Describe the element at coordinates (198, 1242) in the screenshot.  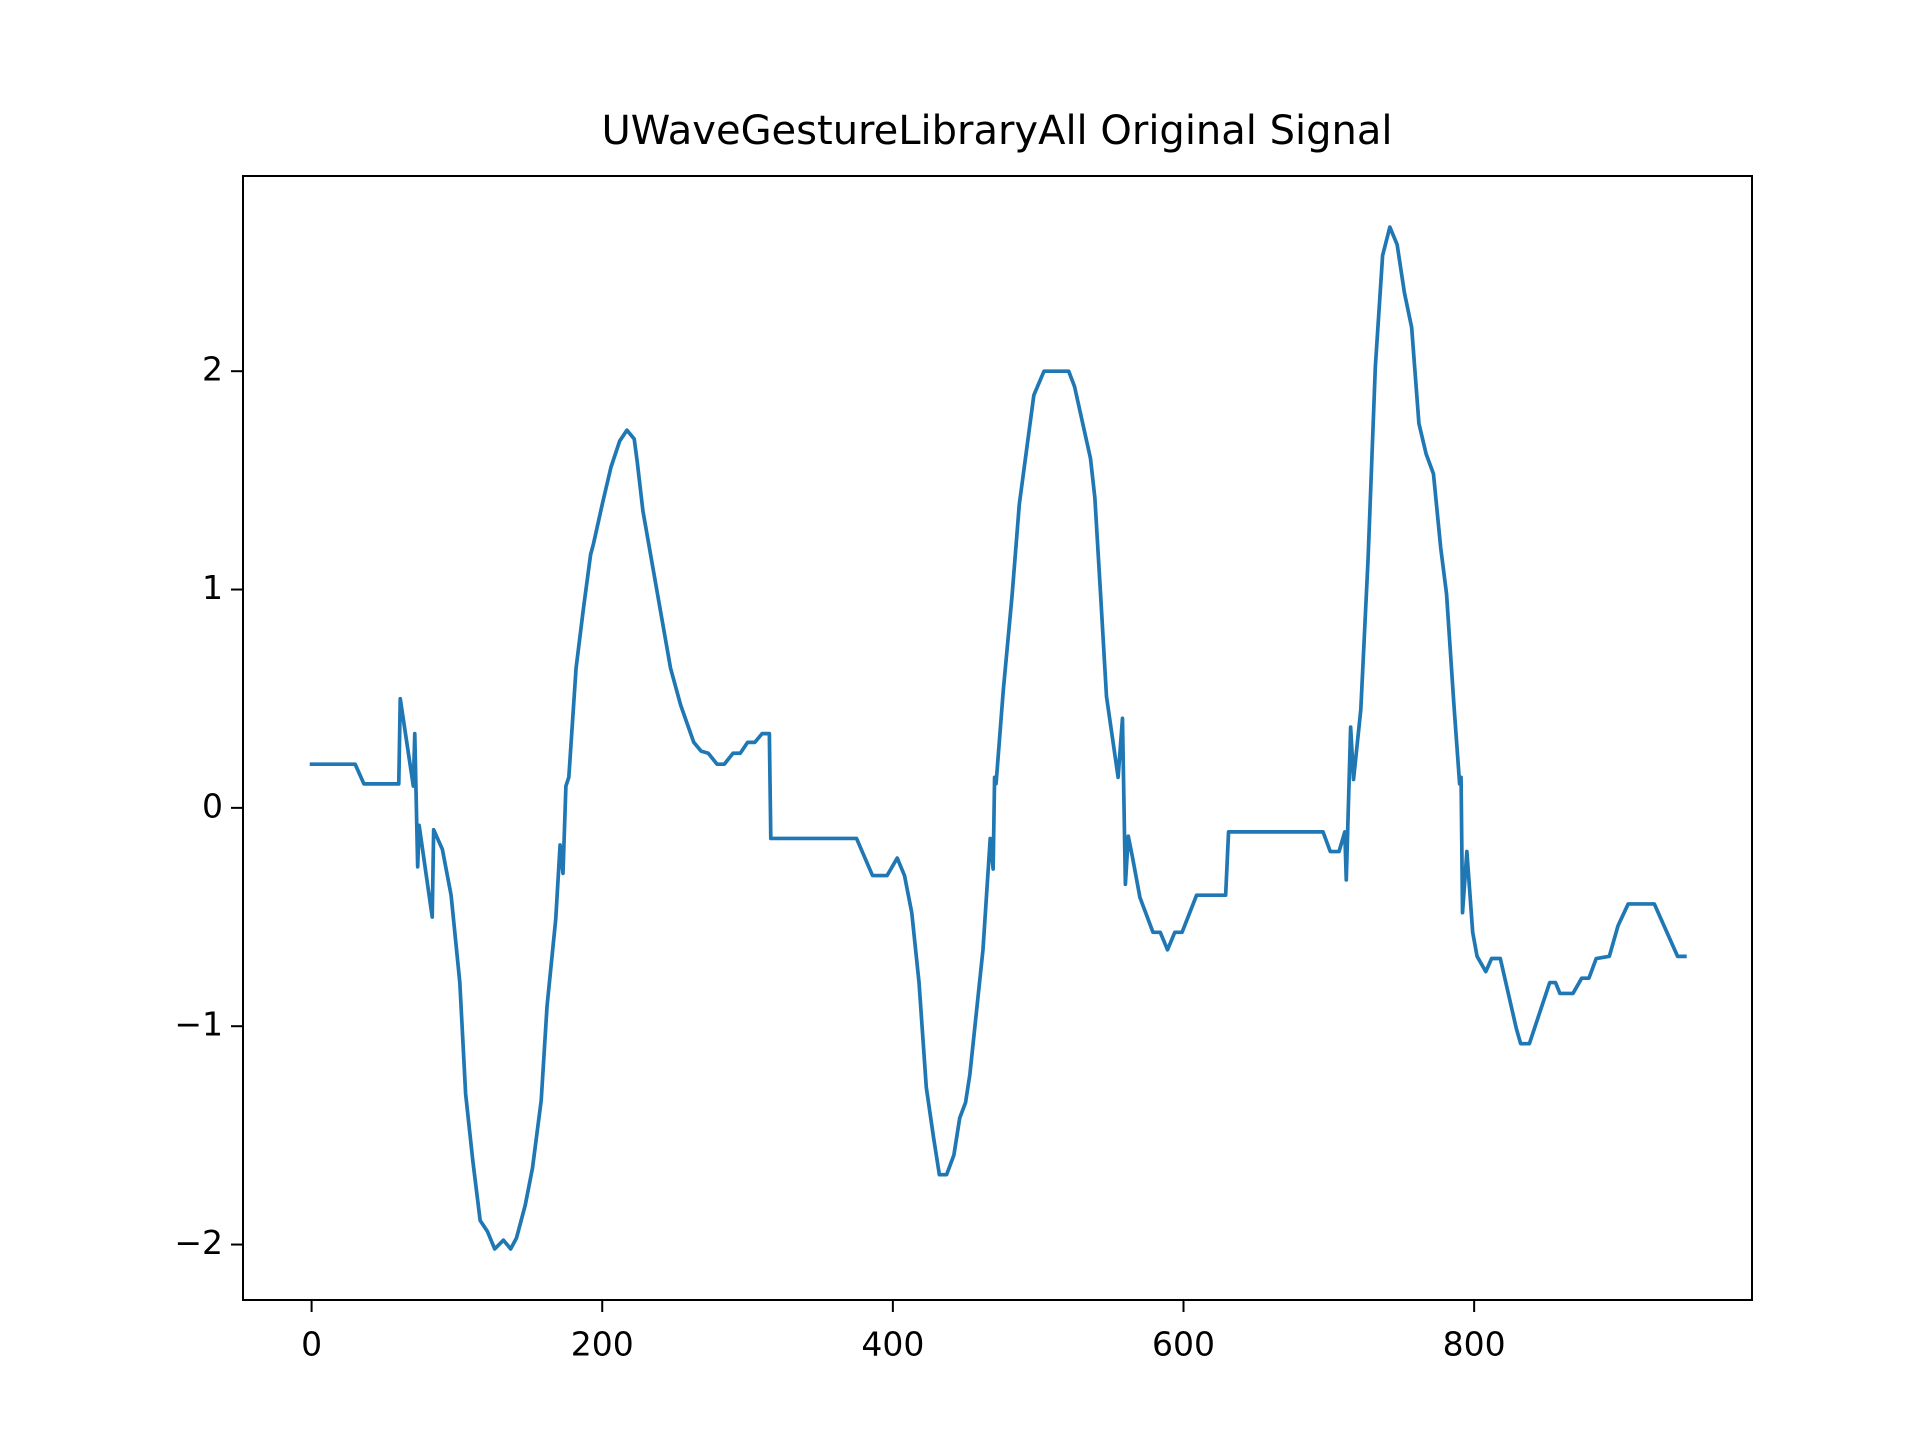
I see `y-tick-label: −2` at that location.